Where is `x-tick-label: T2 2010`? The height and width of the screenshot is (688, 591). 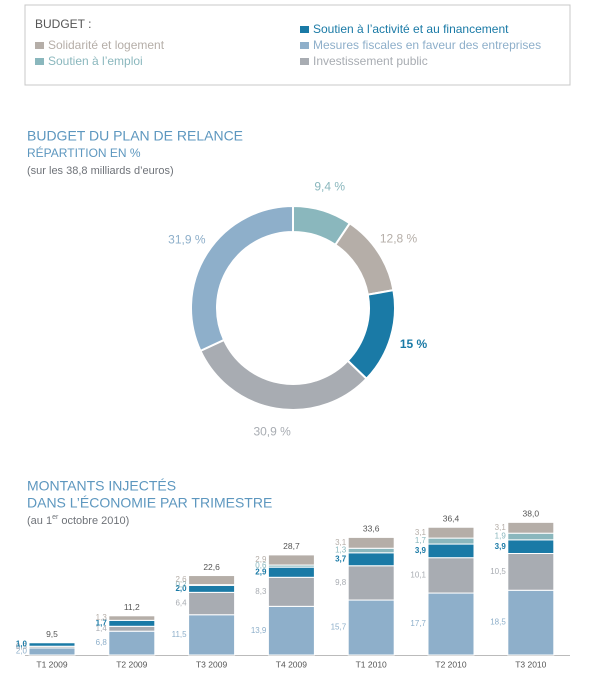 x-tick-label: T2 2010 is located at coordinates (450, 664).